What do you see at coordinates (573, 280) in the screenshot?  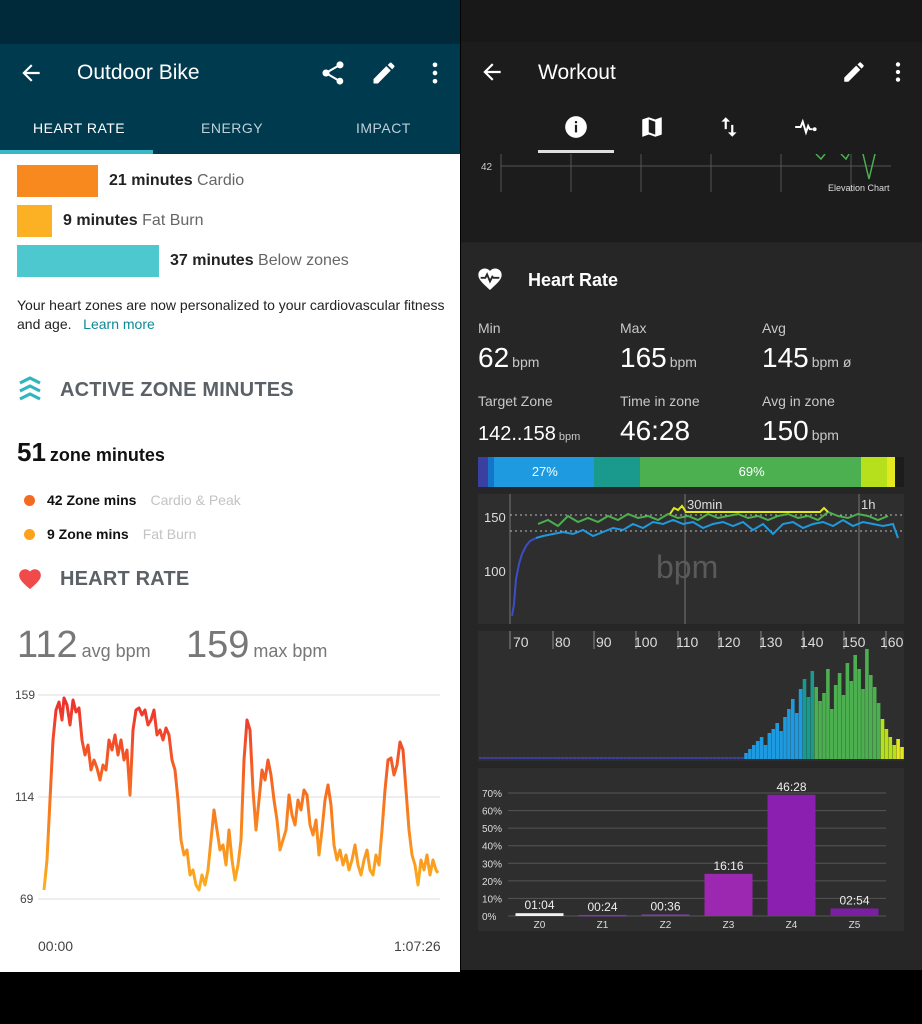 I see `heart-rate-title: Heart Rate` at bounding box center [573, 280].